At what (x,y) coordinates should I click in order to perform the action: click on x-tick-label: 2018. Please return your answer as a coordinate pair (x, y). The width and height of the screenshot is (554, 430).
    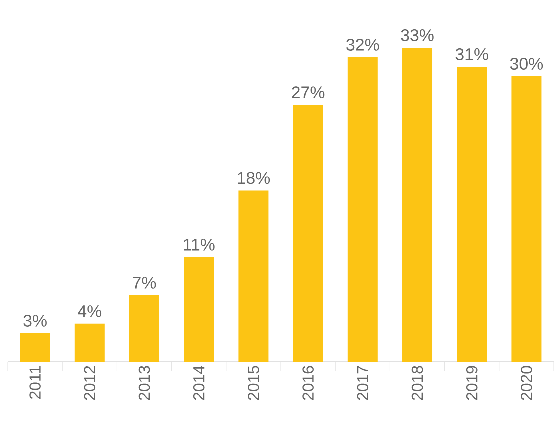
    Looking at the image, I should click on (418, 383).